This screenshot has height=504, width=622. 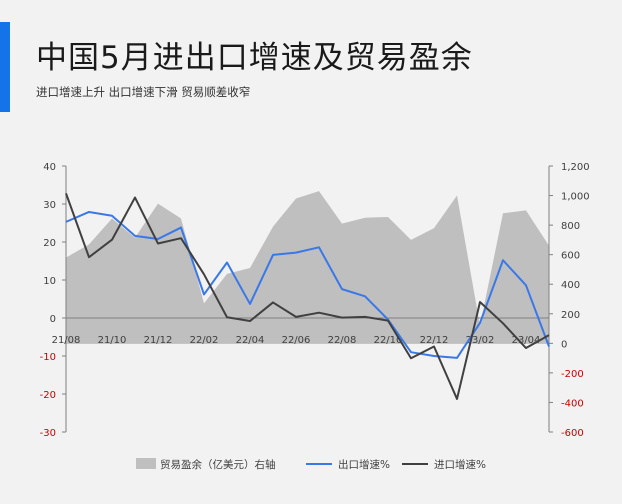 What do you see at coordinates (49, 205) in the screenshot?
I see `left-tick-label: 30` at bounding box center [49, 205].